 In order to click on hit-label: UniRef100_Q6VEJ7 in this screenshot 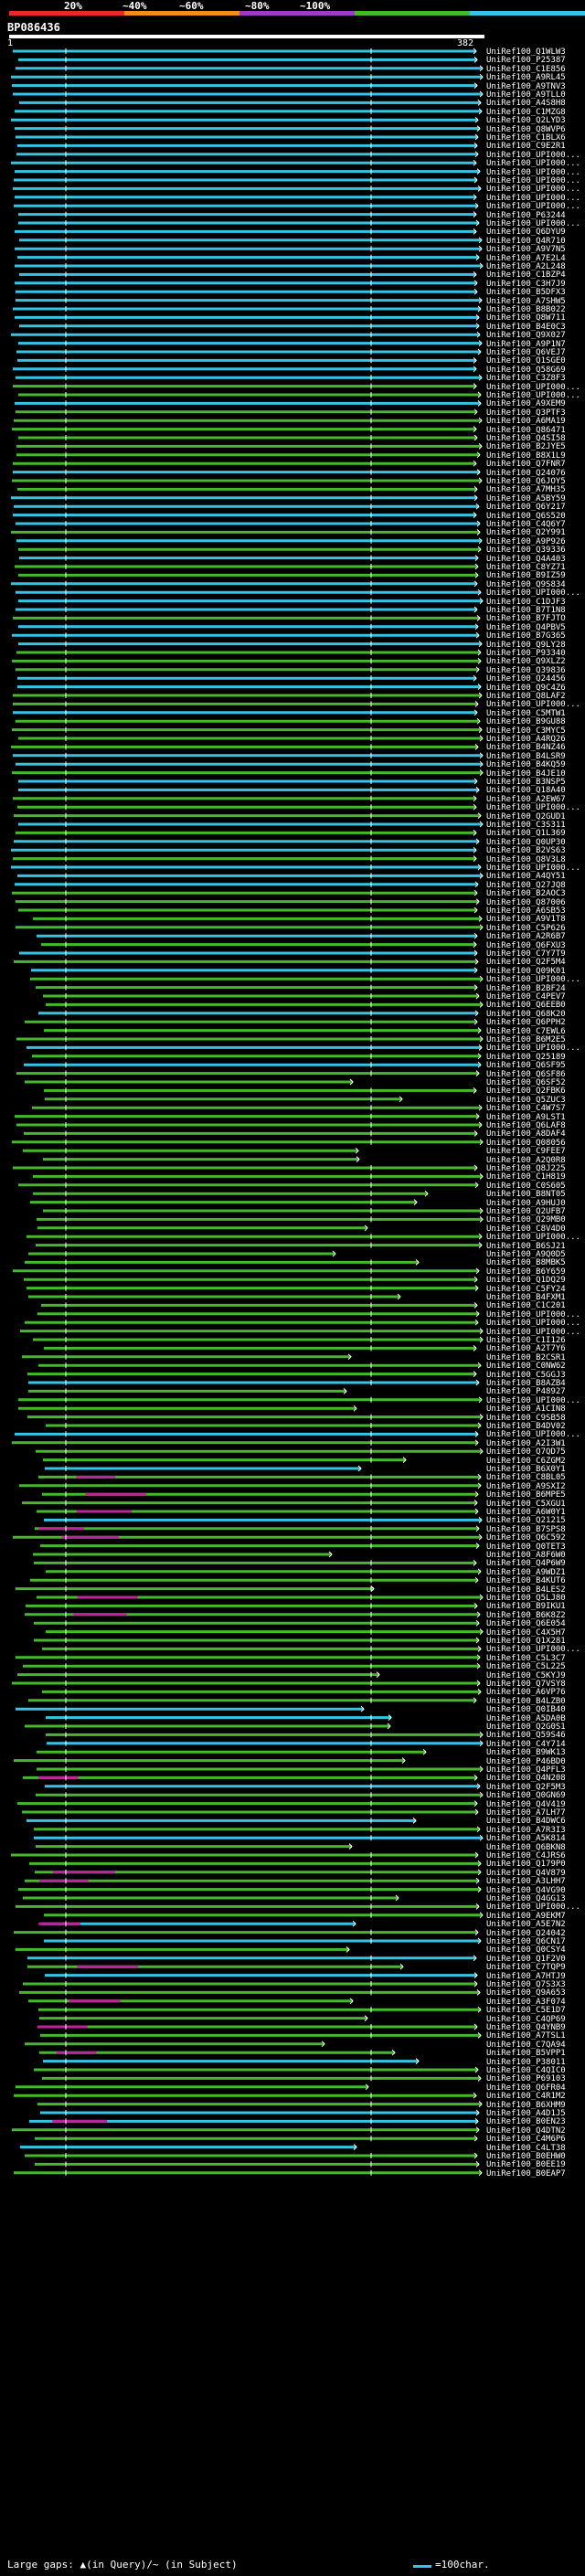, I will do `click(526, 352)`.